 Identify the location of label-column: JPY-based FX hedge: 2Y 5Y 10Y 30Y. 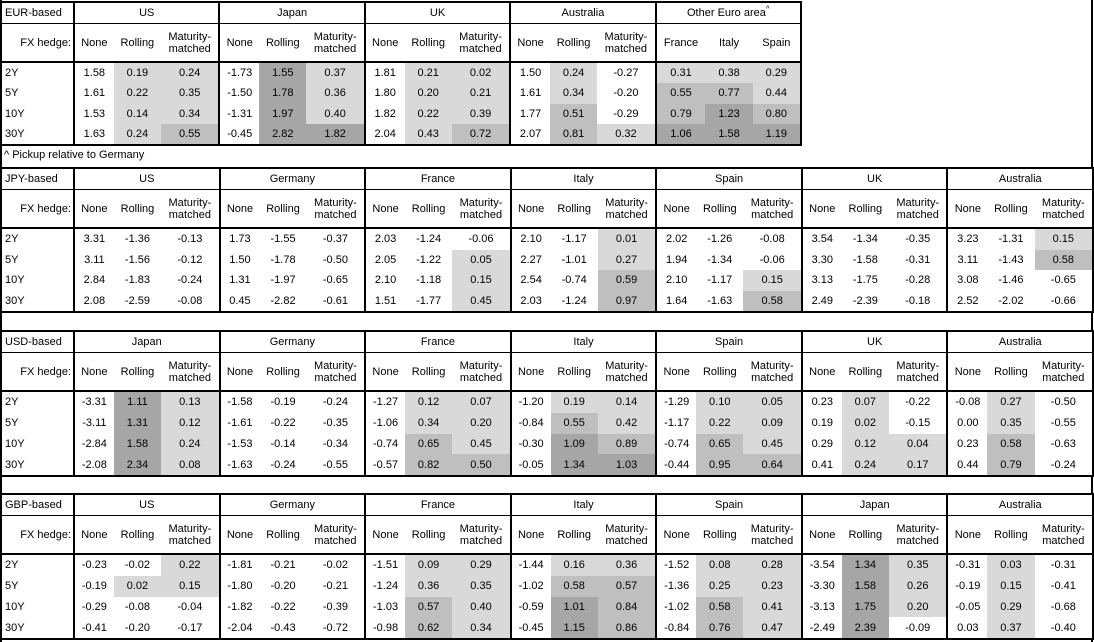
(37, 240).